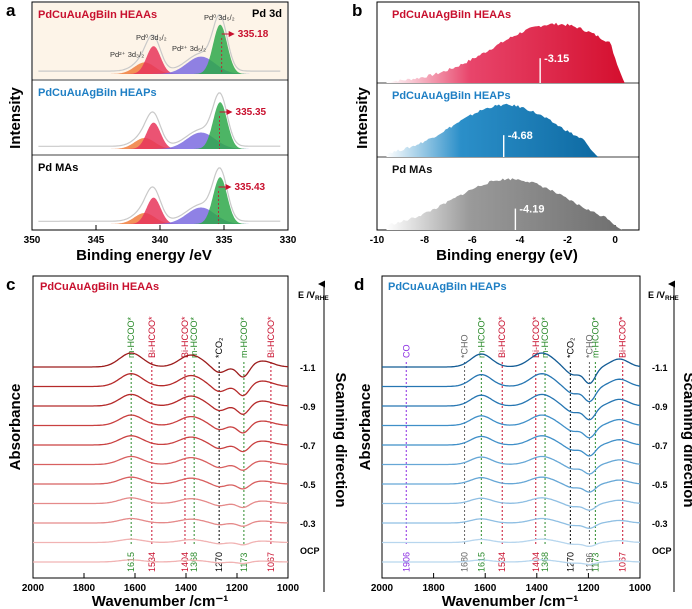 The image size is (692, 609). What do you see at coordinates (492, 130) in the screenshot?
I see `panel-b-vb-area` at bounding box center [492, 130].